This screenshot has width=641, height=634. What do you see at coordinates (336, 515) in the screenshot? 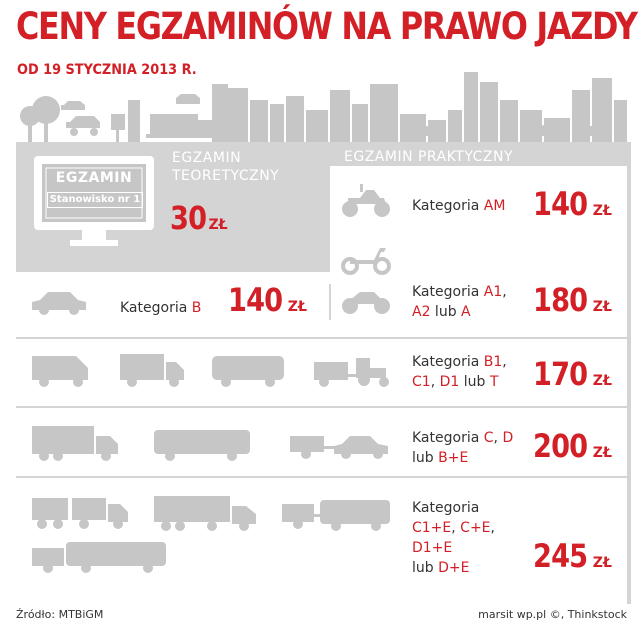
I see `bus-with-trailer-icon` at bounding box center [336, 515].